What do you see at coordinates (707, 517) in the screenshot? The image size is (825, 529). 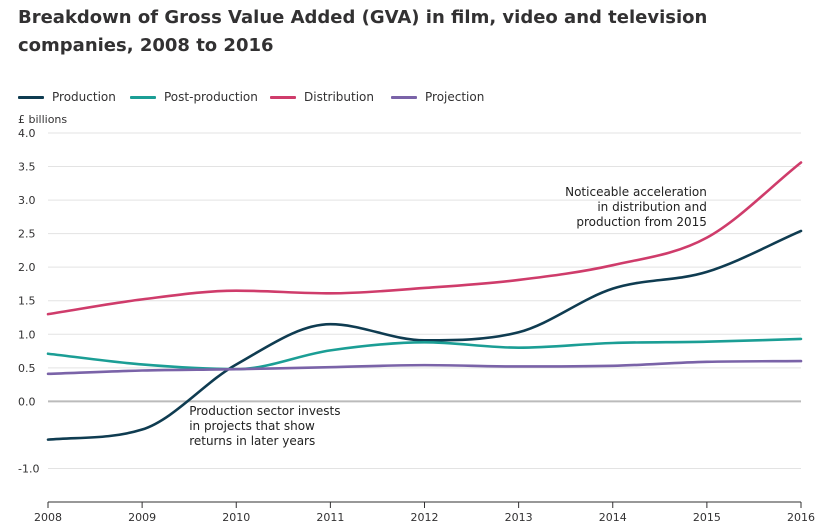 I see `x-tick-label: 2015` at bounding box center [707, 517].